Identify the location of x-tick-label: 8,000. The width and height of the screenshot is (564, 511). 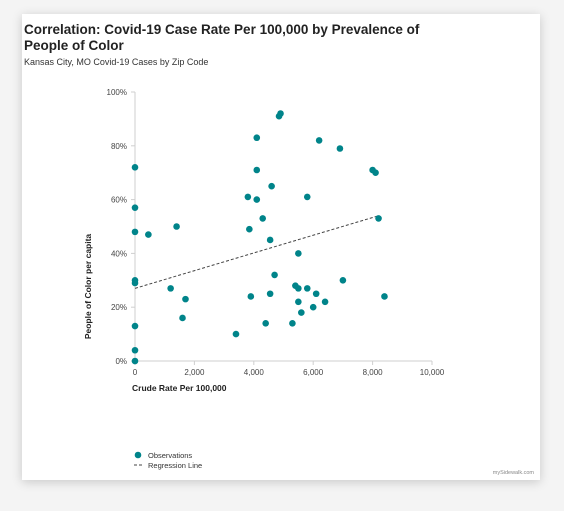
(373, 372).